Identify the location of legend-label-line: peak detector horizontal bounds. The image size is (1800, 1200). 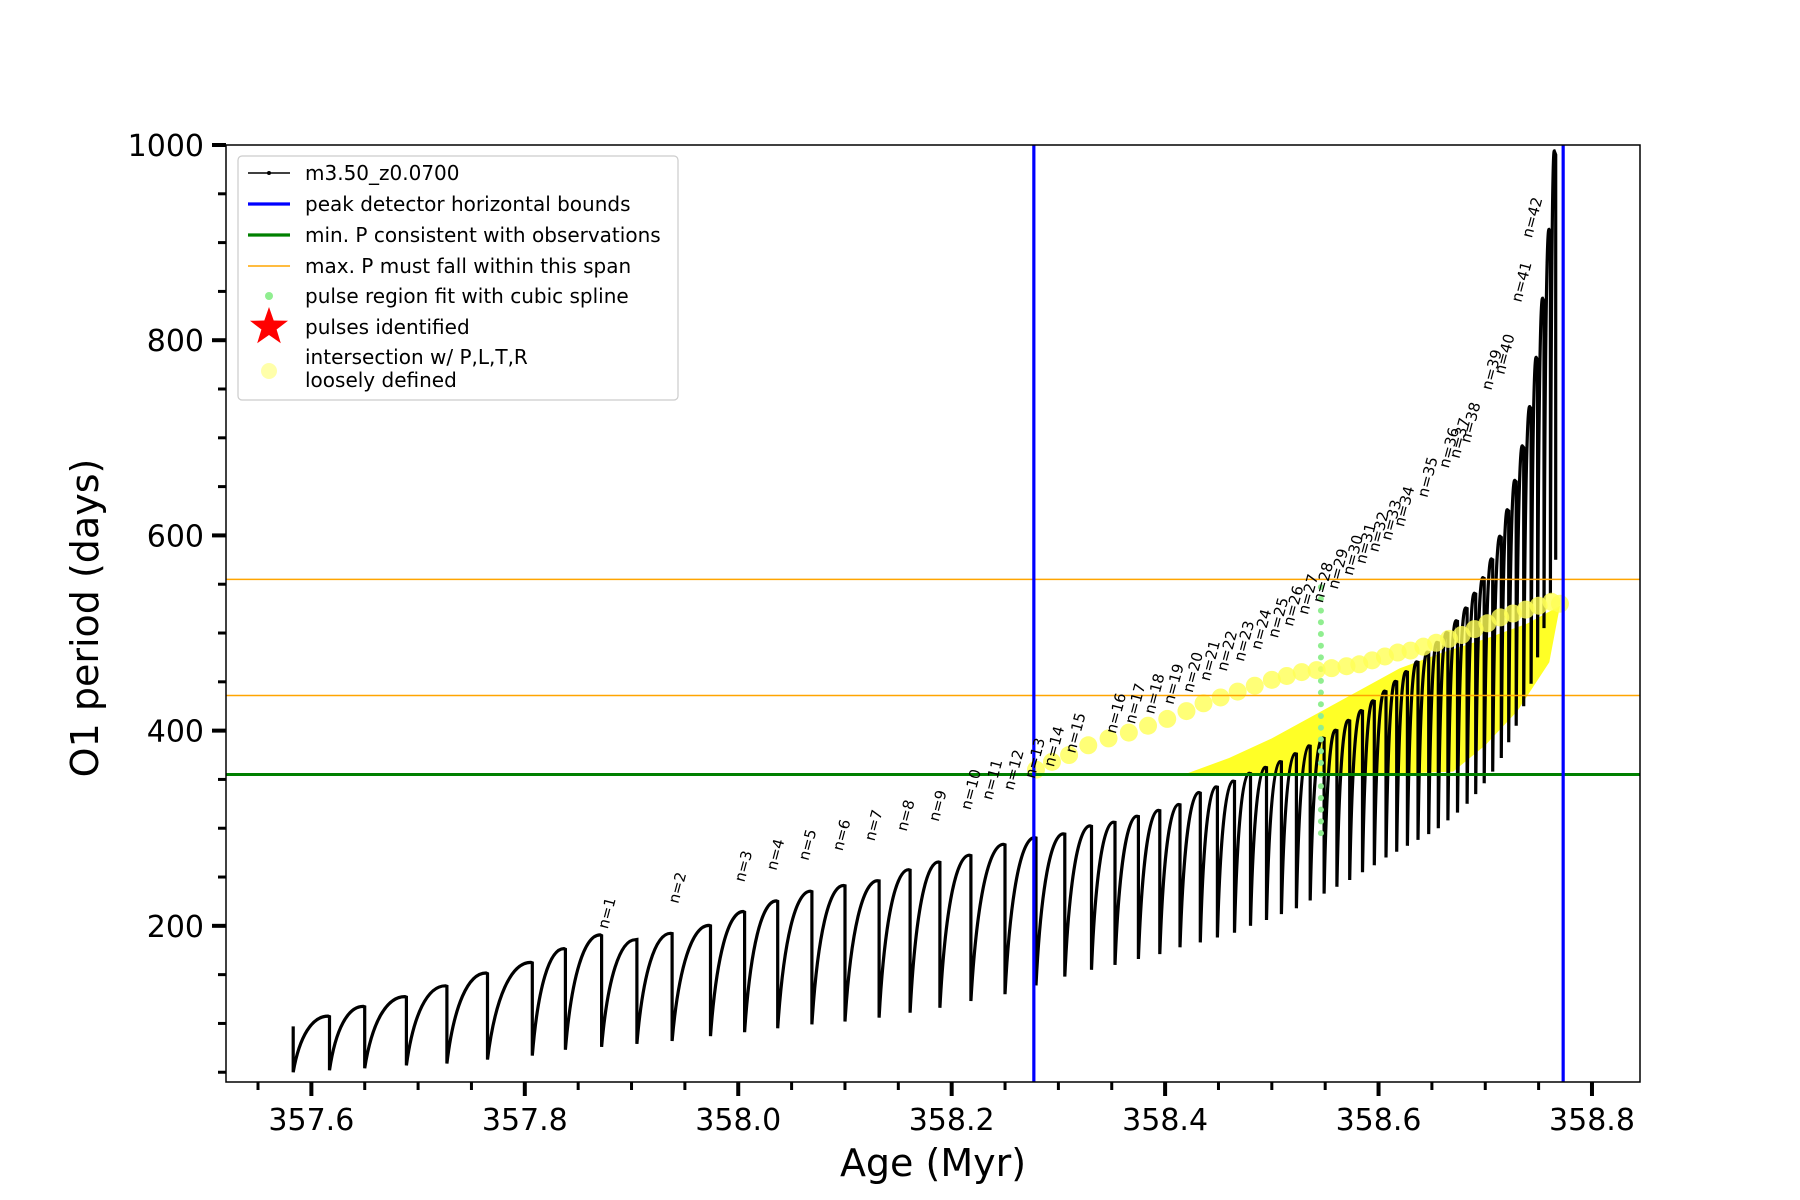
(468, 204).